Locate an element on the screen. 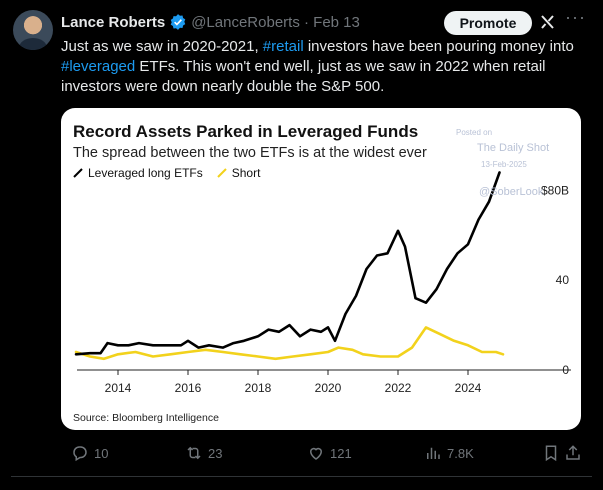  chart-legend: Leveraged long ETFs Short is located at coordinates (166, 173).